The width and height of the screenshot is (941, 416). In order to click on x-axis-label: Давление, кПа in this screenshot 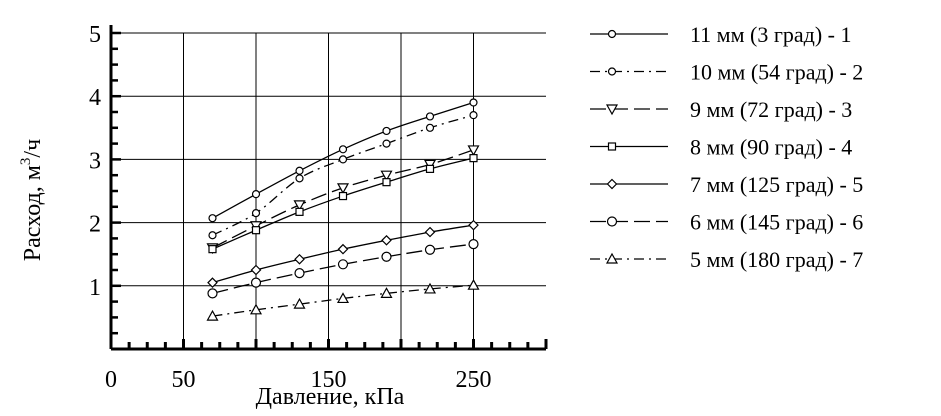, I will do `click(330, 397)`.